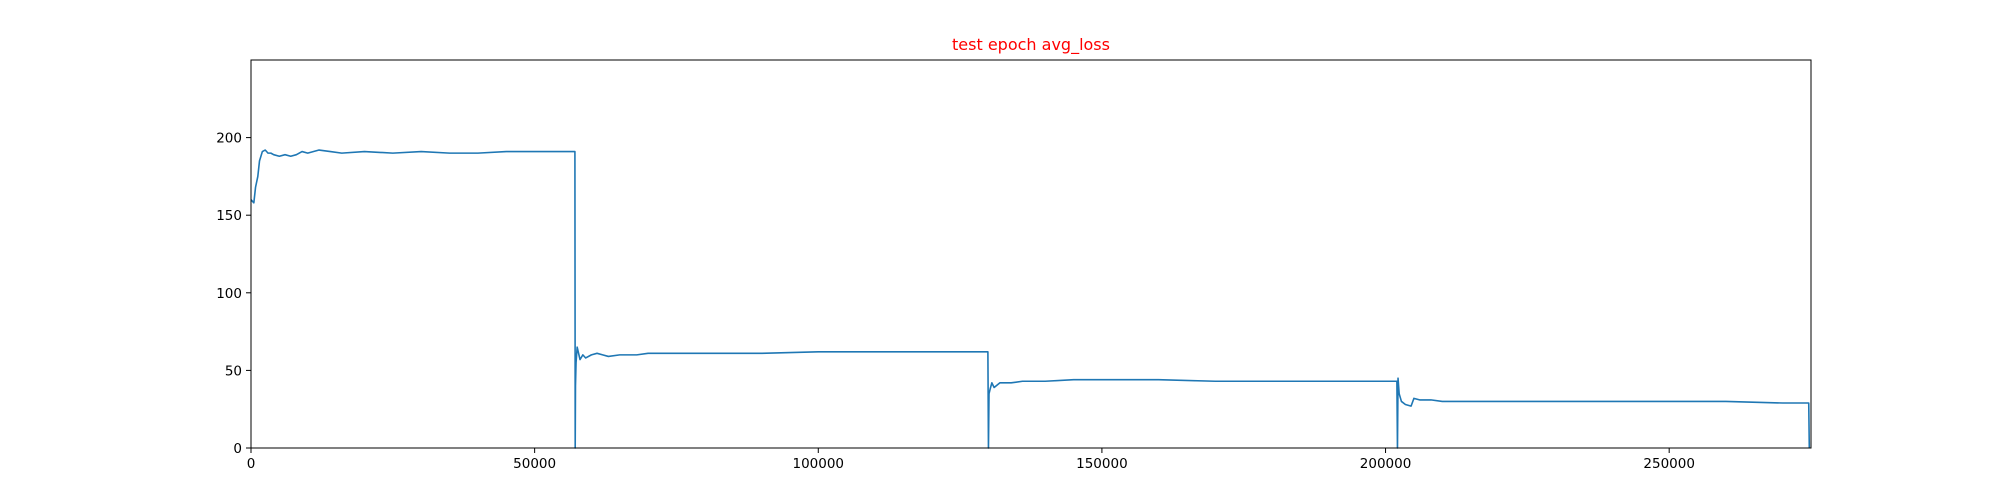  I want to click on x-axis: 0 50000 100000 150000 200000 250000, so click(971, 460).